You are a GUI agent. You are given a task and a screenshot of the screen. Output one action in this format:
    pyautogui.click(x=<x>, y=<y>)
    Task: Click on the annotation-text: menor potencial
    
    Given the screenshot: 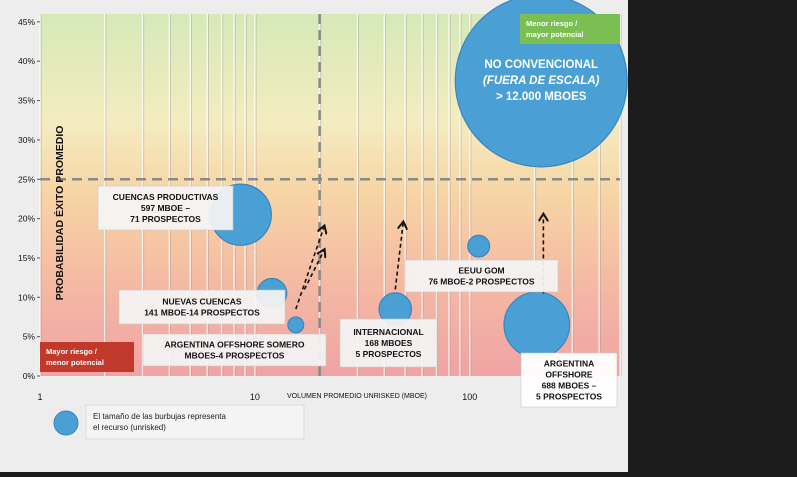 What is the action you would take?
    pyautogui.click(x=75, y=362)
    